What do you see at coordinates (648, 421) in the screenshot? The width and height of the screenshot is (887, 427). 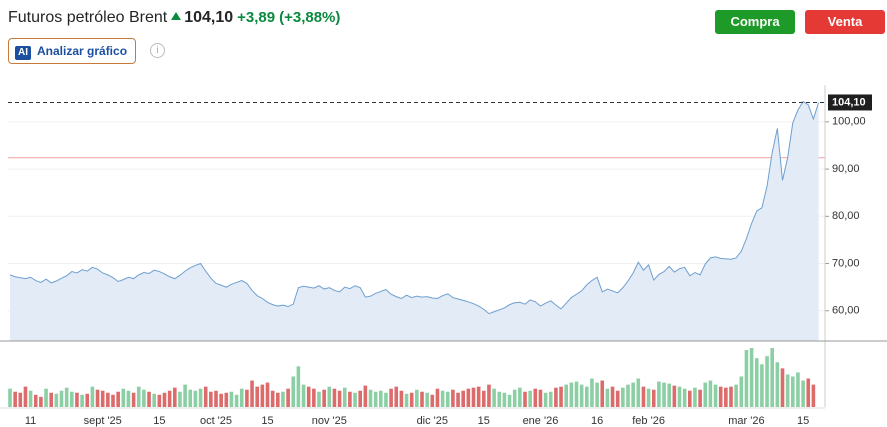 I see `x-tick-label: feb '26` at bounding box center [648, 421].